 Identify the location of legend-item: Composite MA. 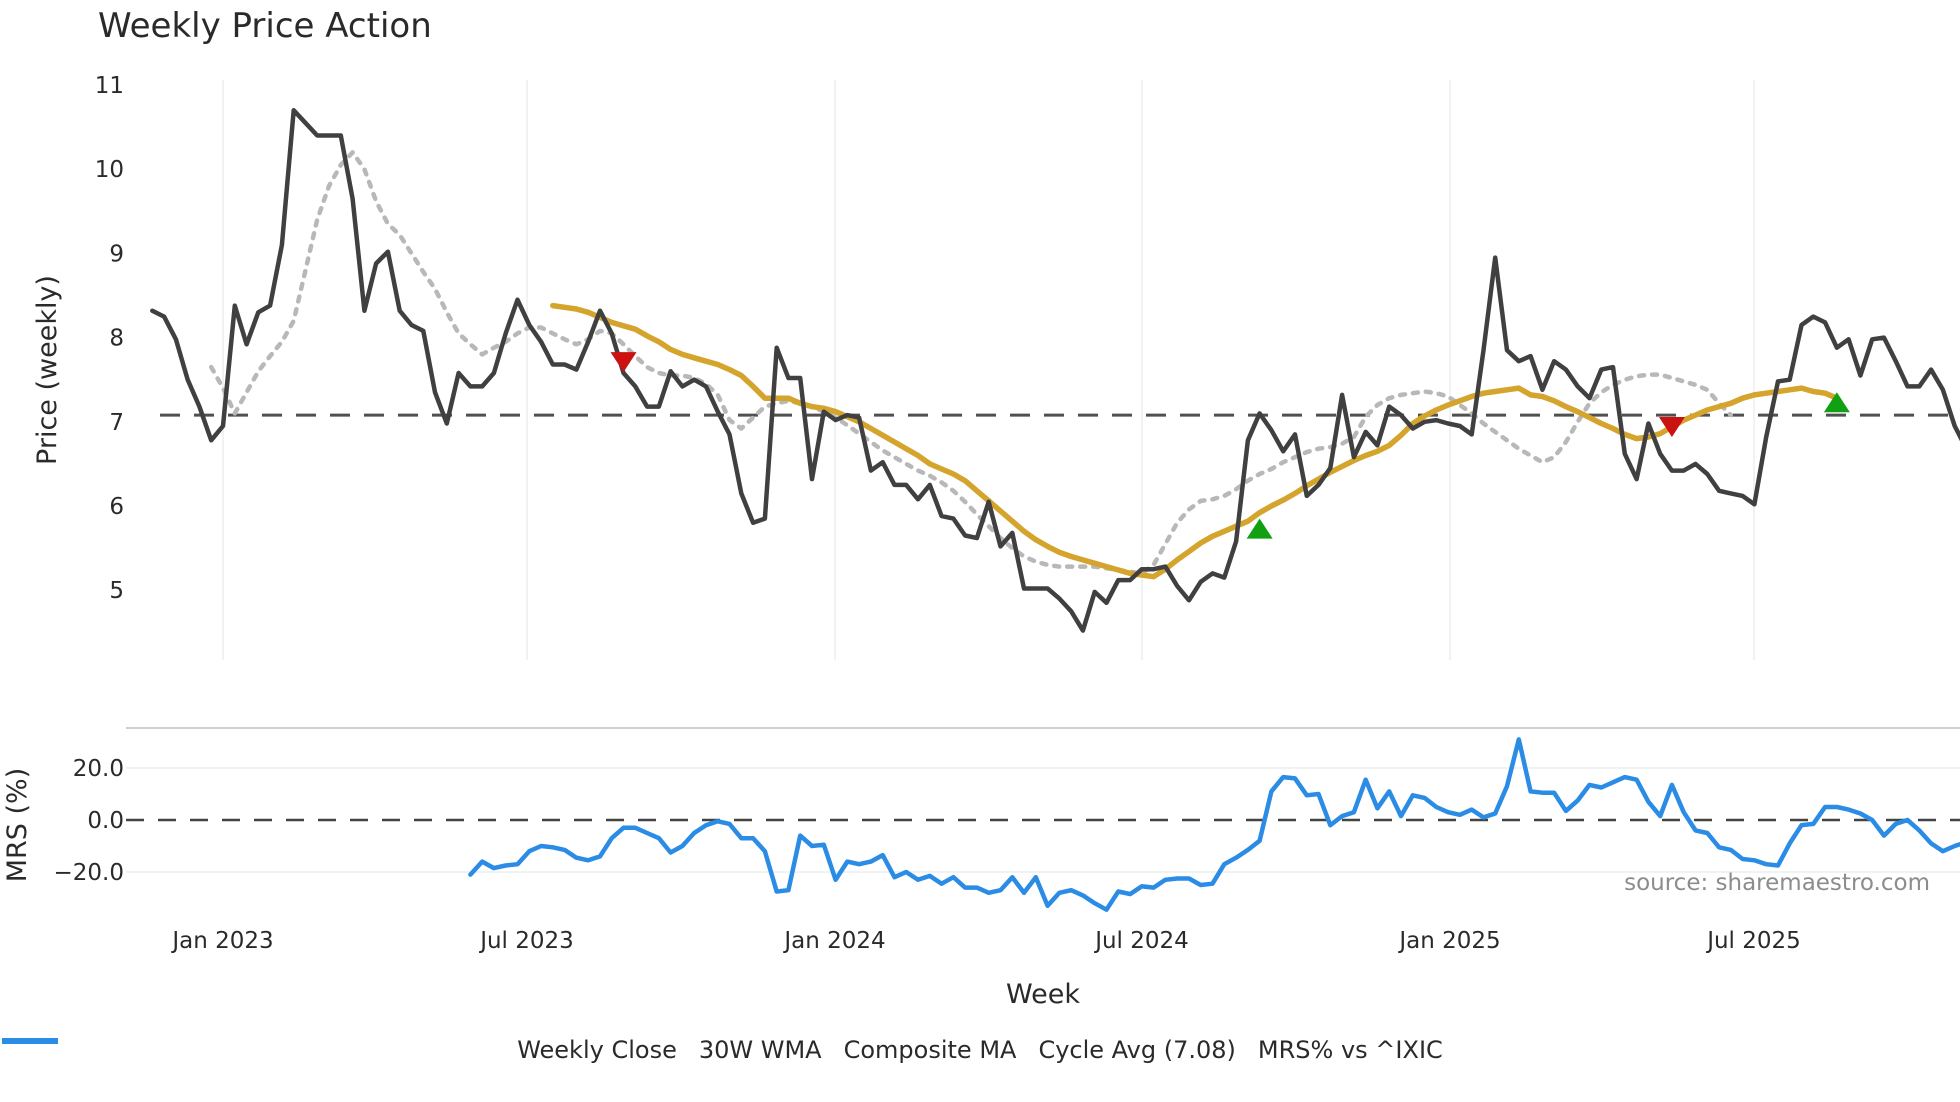
(509, 1050).